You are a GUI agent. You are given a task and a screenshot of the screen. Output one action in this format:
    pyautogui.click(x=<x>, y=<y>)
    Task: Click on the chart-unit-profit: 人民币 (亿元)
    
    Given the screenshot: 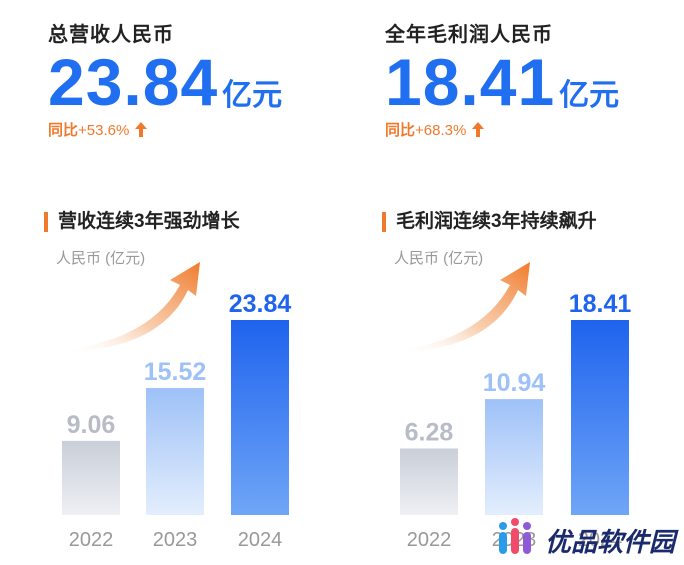 What is the action you would take?
    pyautogui.click(x=439, y=258)
    